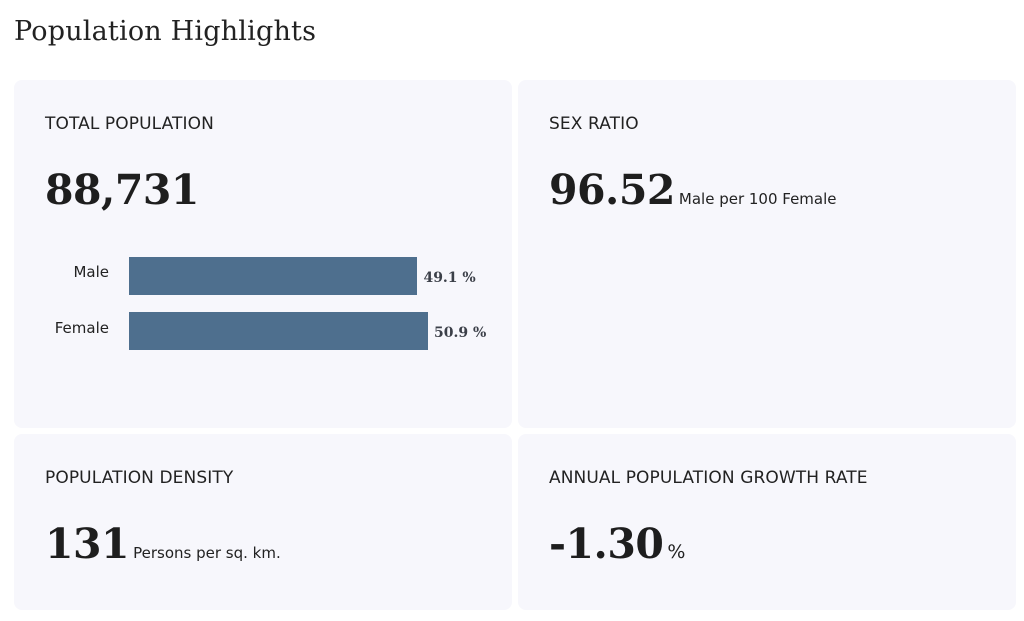  What do you see at coordinates (594, 124) in the screenshot?
I see `sex-ratio-label: SEX RATIO` at bounding box center [594, 124].